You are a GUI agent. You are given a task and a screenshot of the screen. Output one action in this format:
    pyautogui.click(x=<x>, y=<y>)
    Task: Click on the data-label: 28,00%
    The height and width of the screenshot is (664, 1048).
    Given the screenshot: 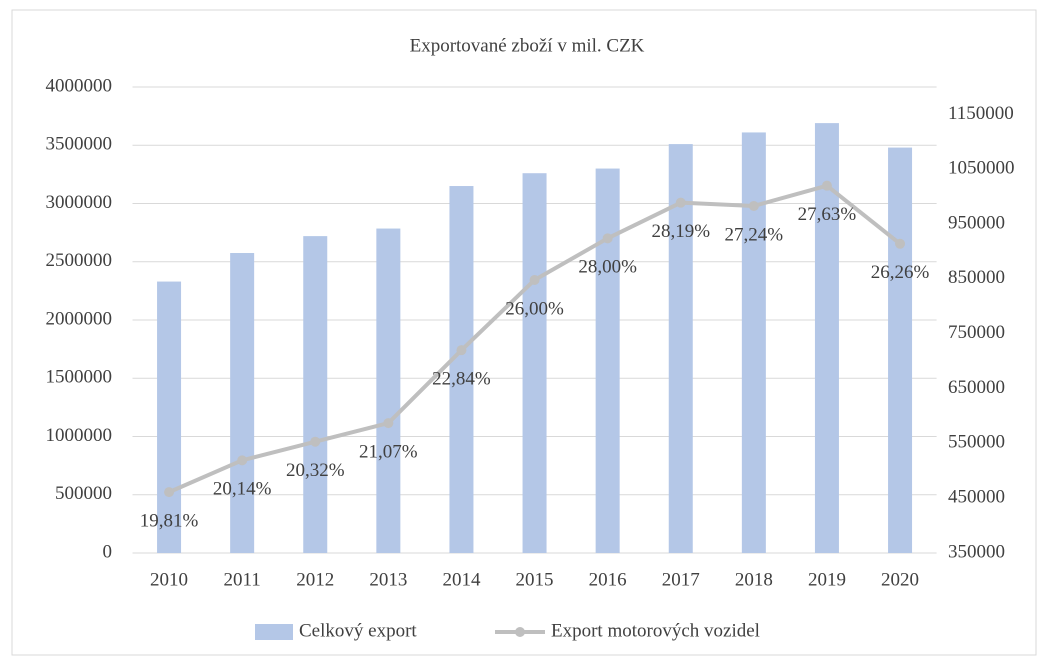 What is the action you would take?
    pyautogui.click(x=607, y=267)
    